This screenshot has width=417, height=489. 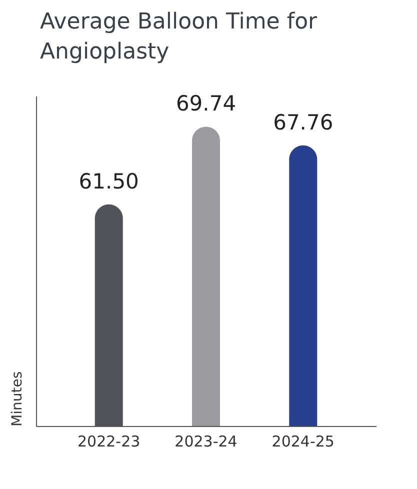 I want to click on data-label: 67.76, so click(x=303, y=122).